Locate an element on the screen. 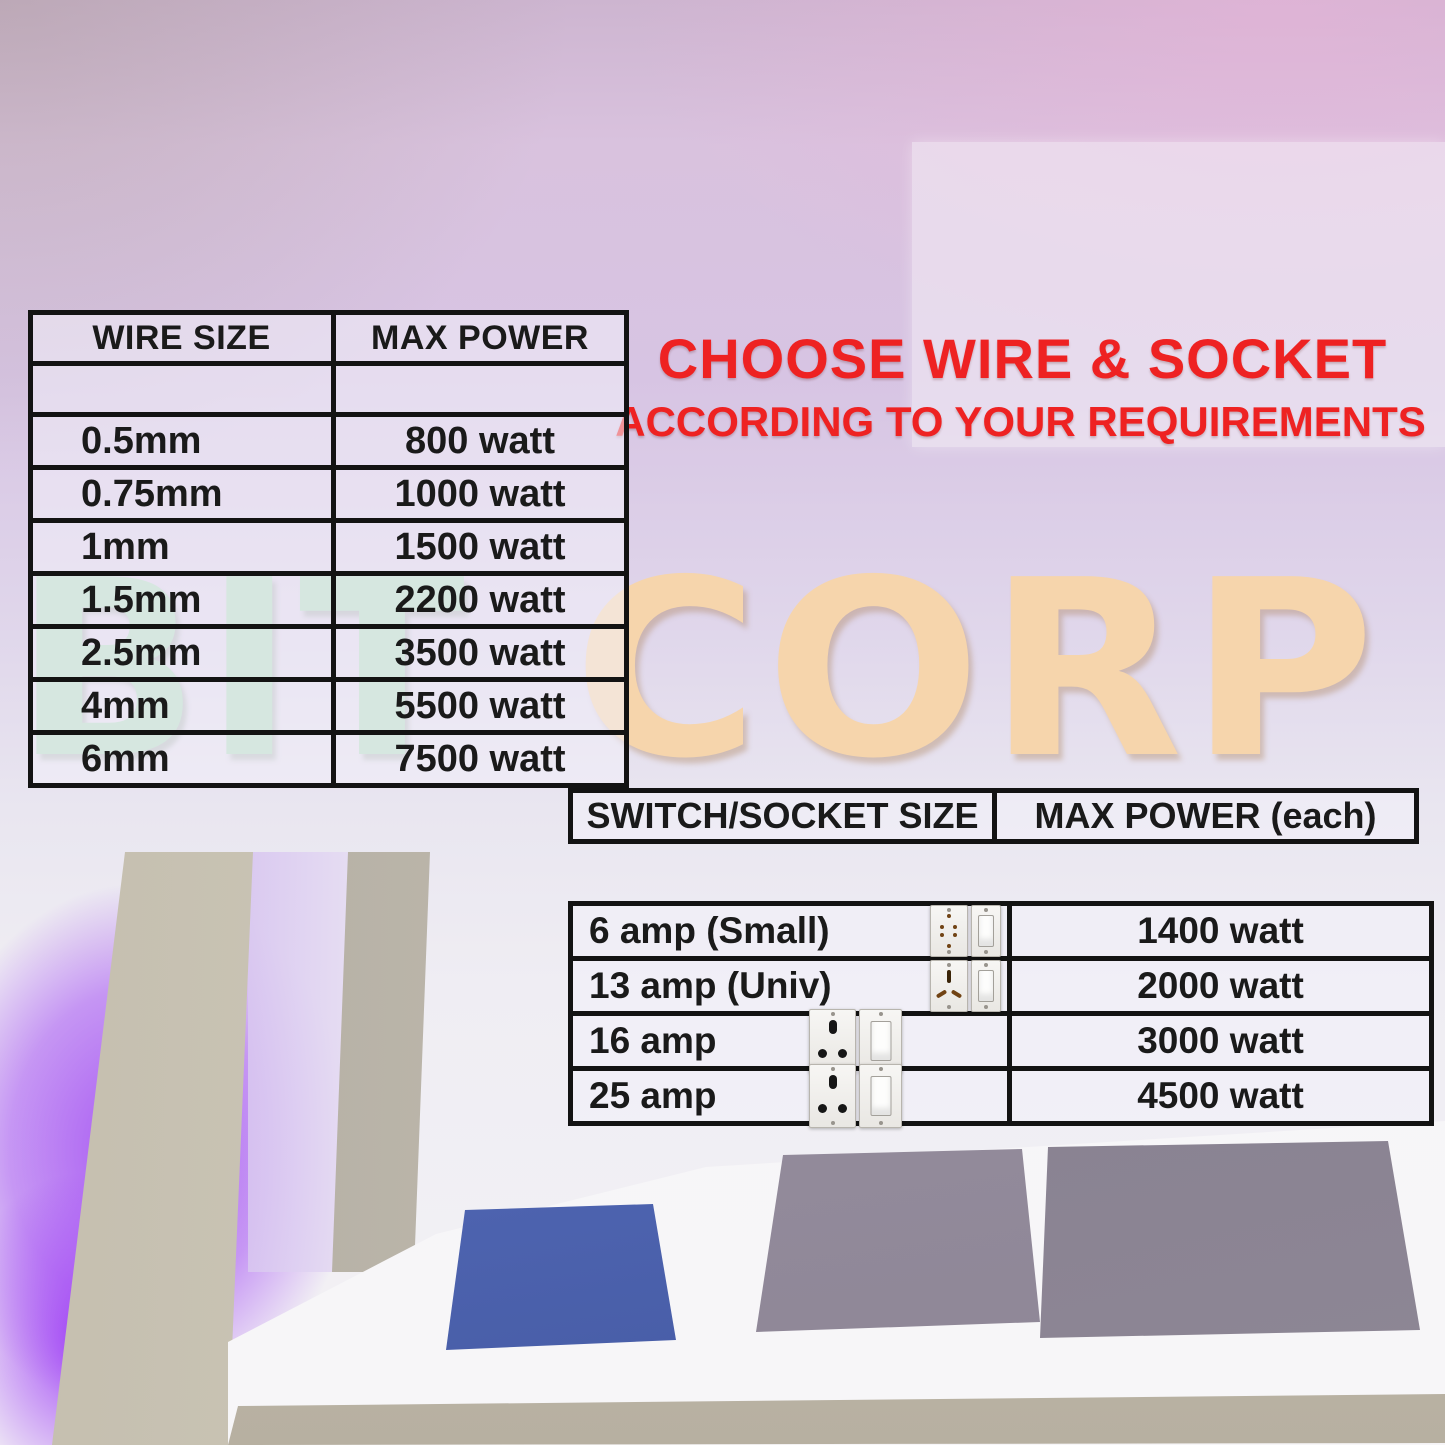  socket-size-cell: 16 amp is located at coordinates (790, 1041).